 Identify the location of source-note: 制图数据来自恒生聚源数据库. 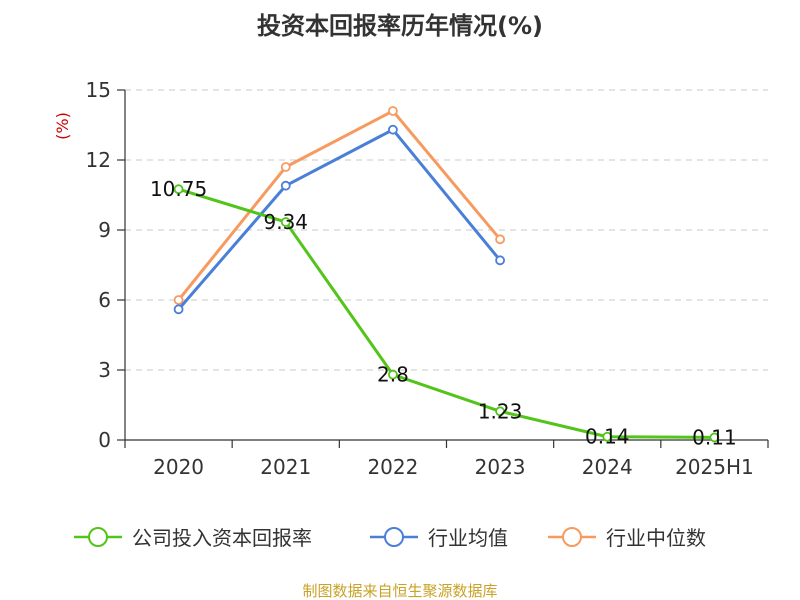
(399, 591).